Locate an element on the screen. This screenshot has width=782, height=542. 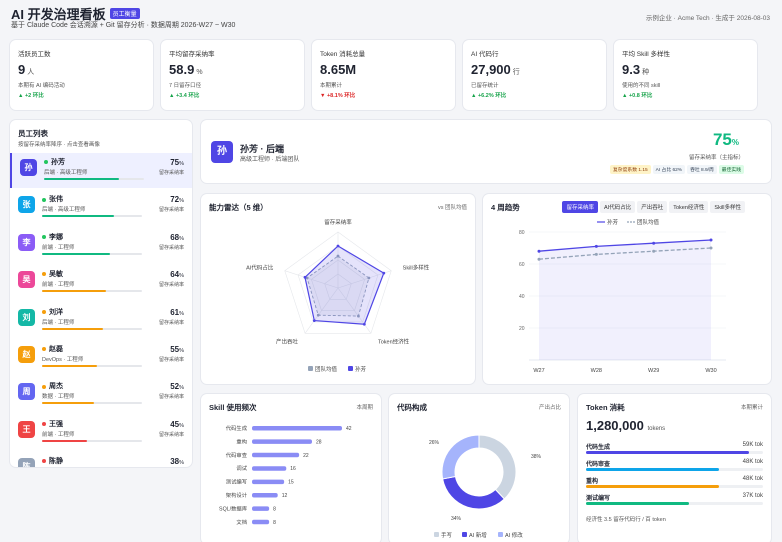
radar-axis-label: Skill多样性 is located at coordinates (416, 268).